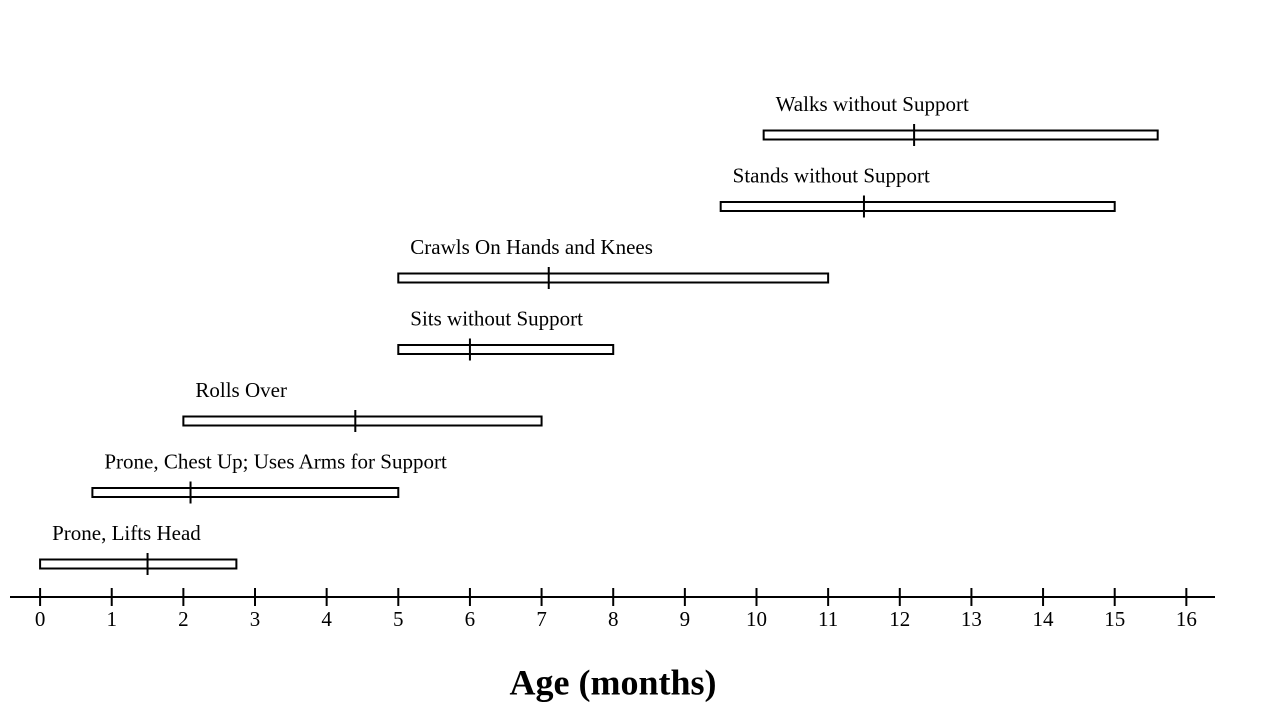 This screenshot has height=707, width=1261. What do you see at coordinates (183, 619) in the screenshot?
I see `x-tick-label: 2` at bounding box center [183, 619].